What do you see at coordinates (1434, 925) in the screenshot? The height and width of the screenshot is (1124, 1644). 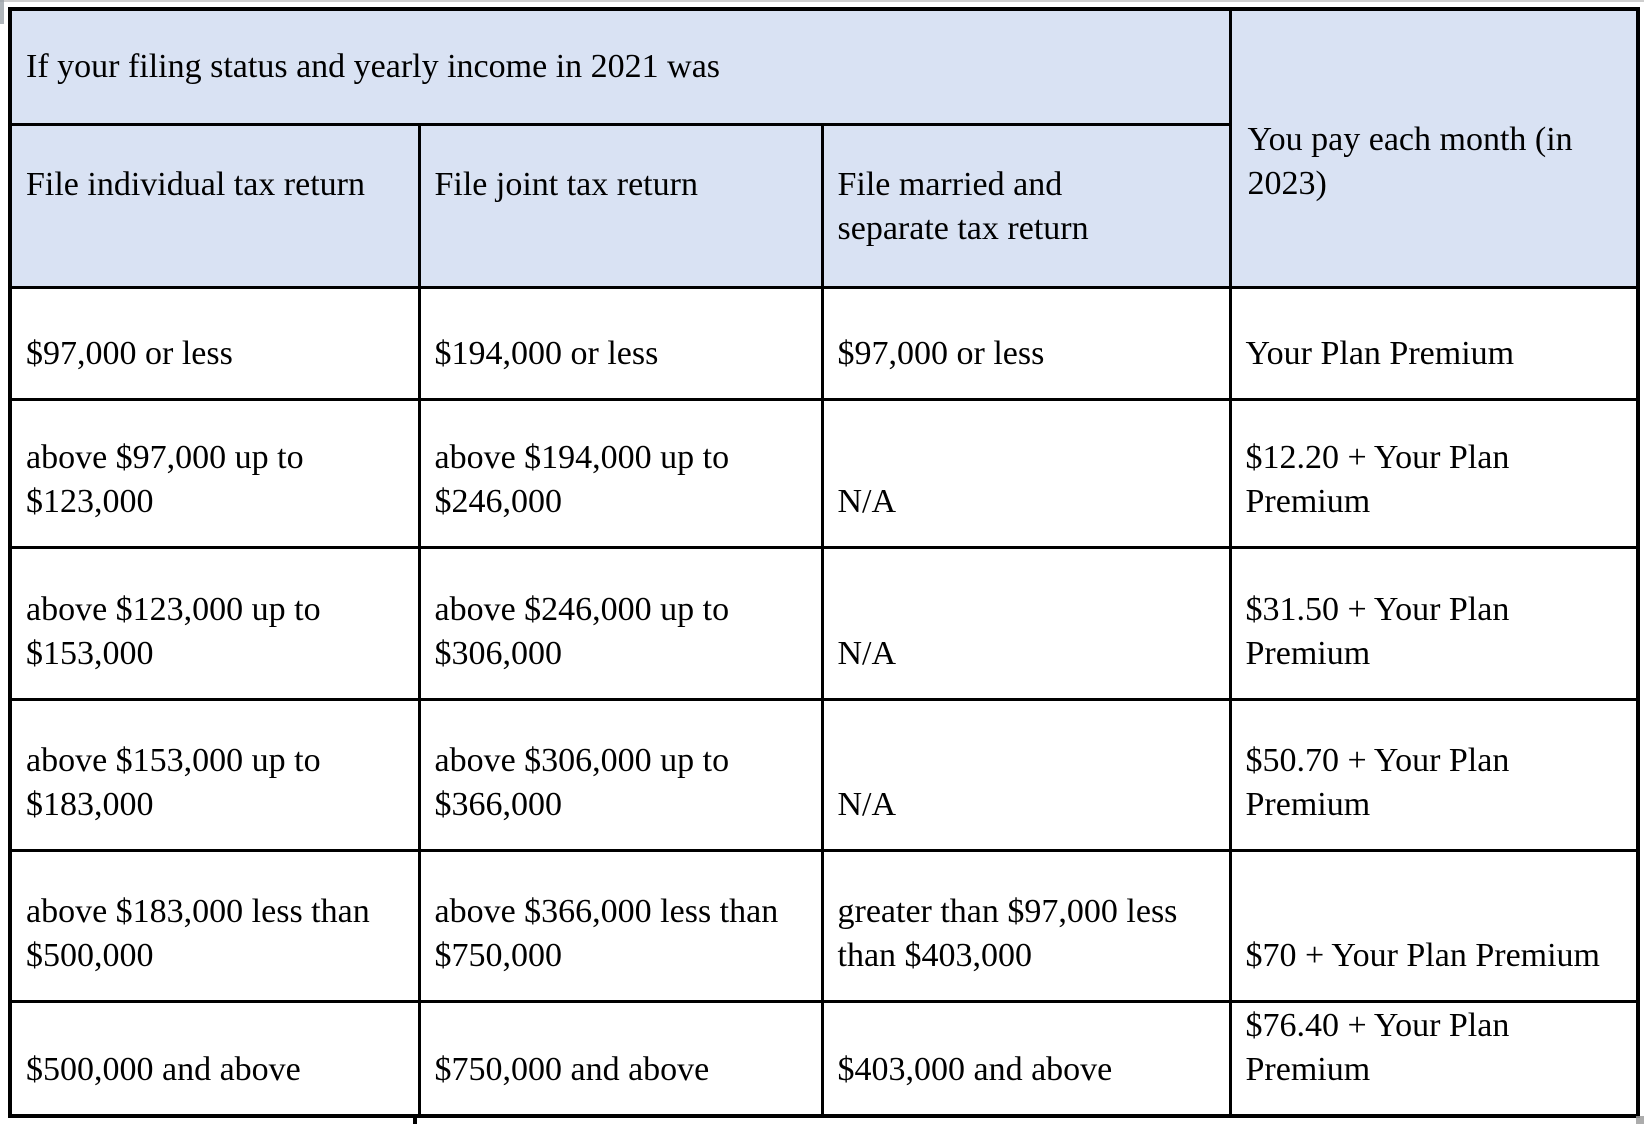 I see `cell-premium: $70 + Your Plan Premium` at bounding box center [1434, 925].